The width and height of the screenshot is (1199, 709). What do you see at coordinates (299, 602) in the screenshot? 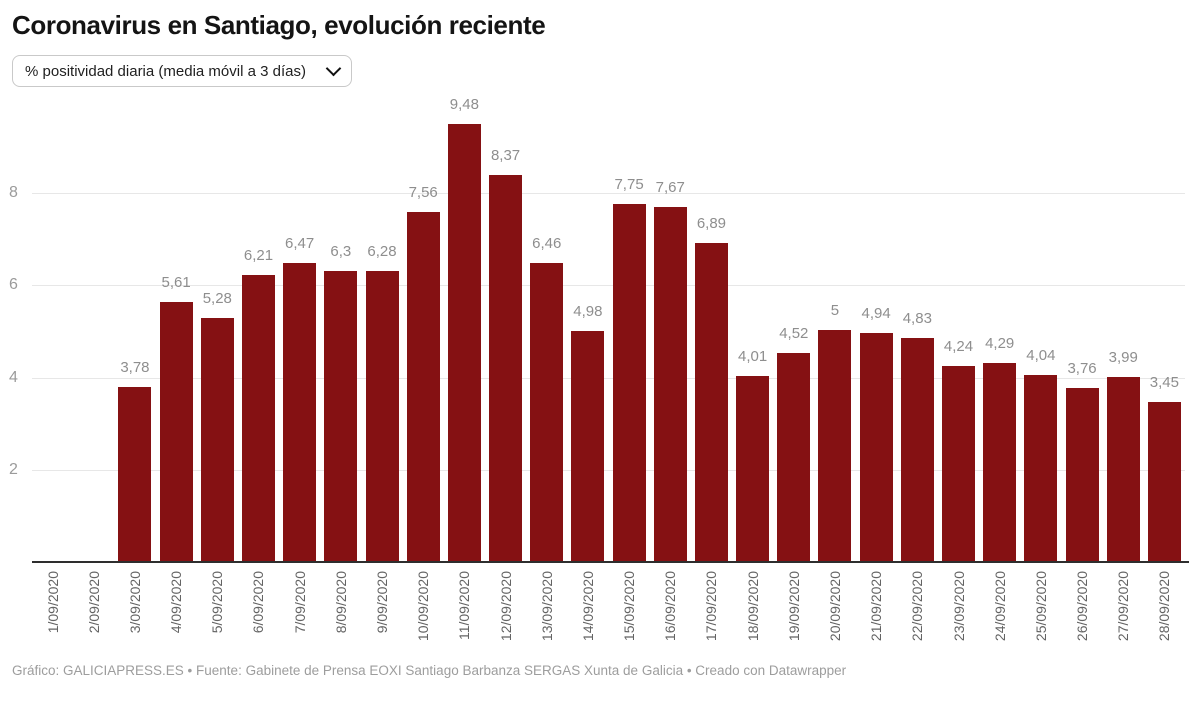
I see `x-axis-label: 7/09/2020` at bounding box center [299, 602].